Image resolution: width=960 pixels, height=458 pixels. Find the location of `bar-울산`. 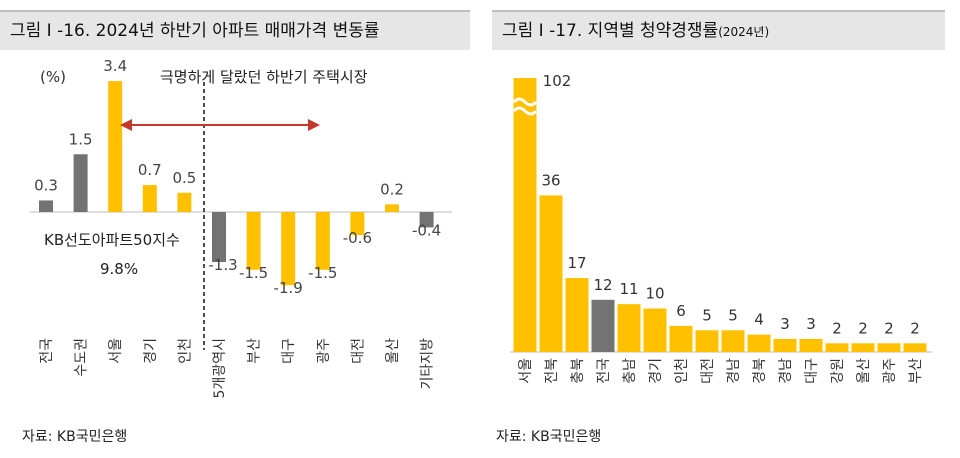

bar-울산 is located at coordinates (392, 208).